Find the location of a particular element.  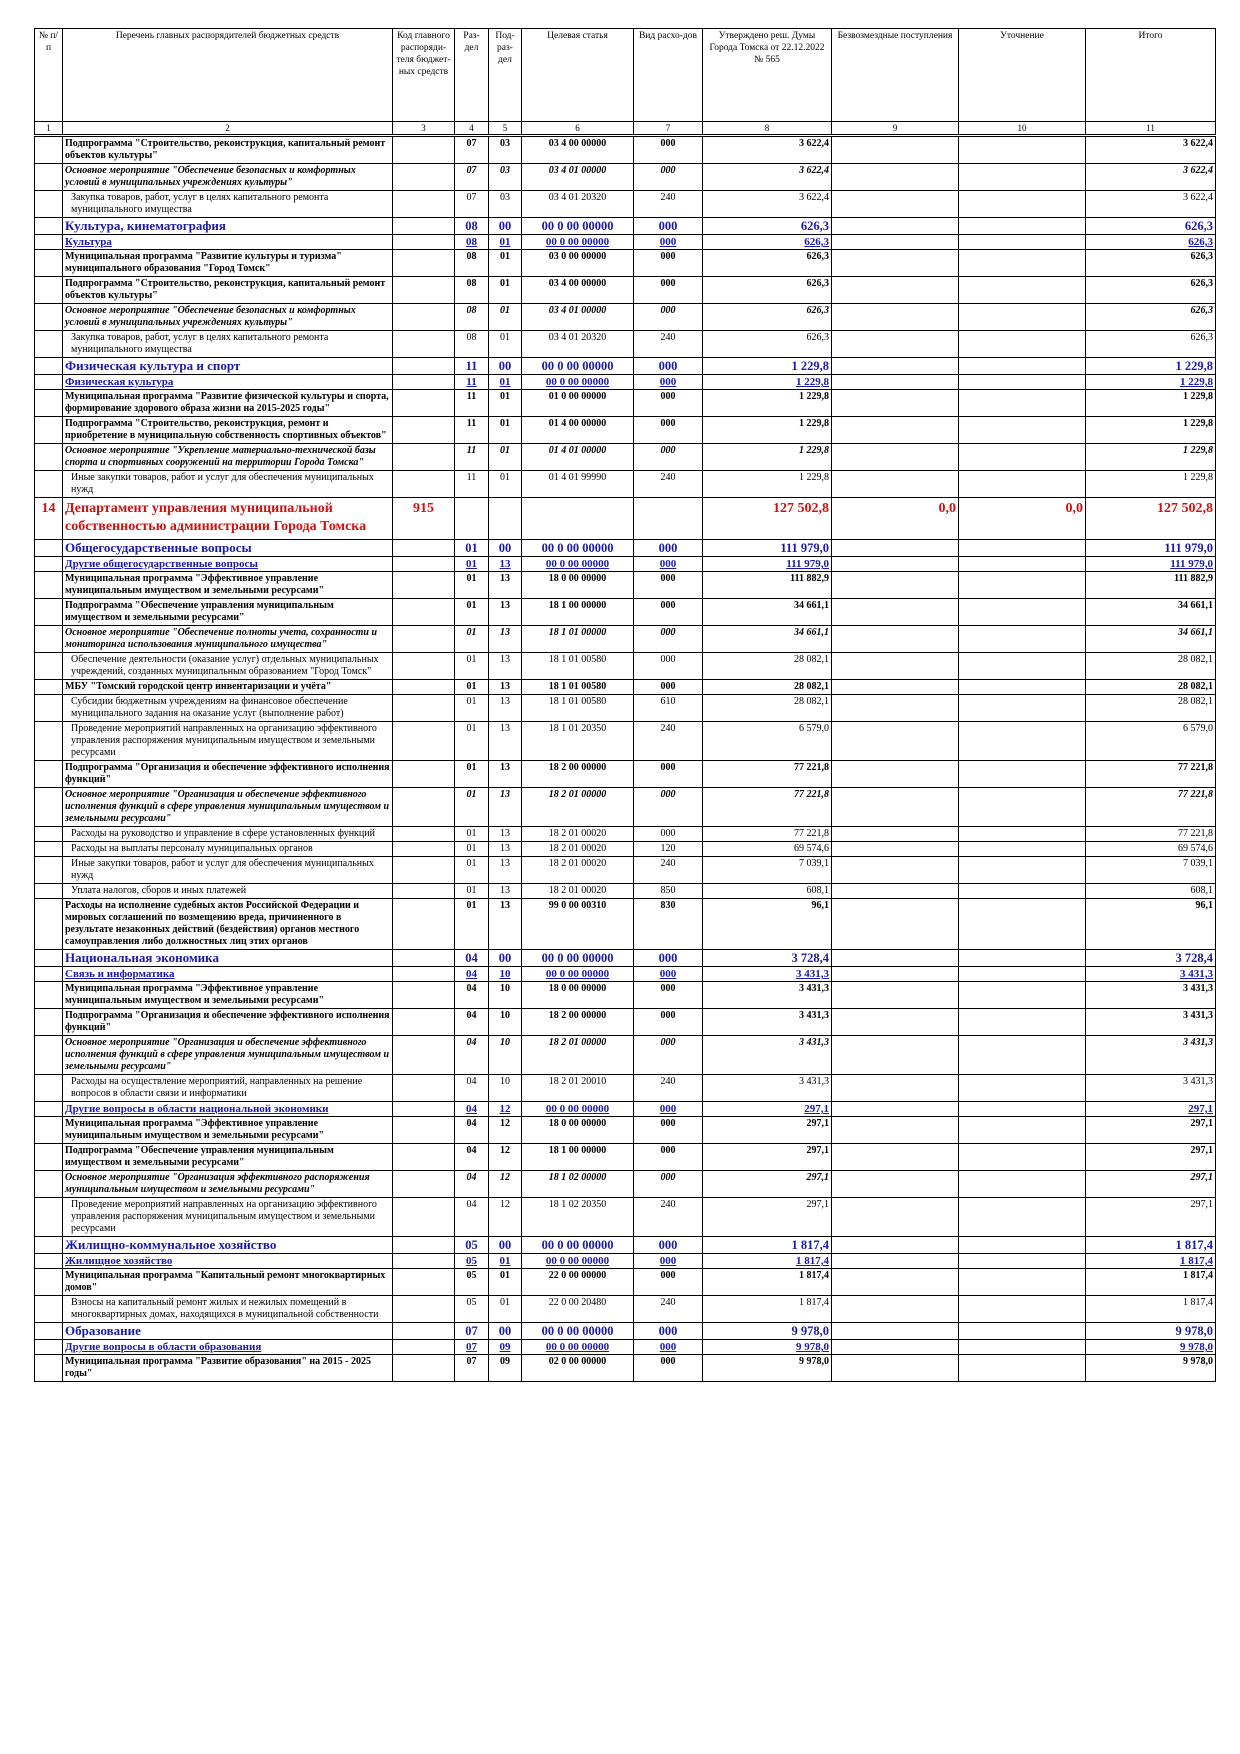

cell-num: 1 817,4 is located at coordinates (1150, 1309).